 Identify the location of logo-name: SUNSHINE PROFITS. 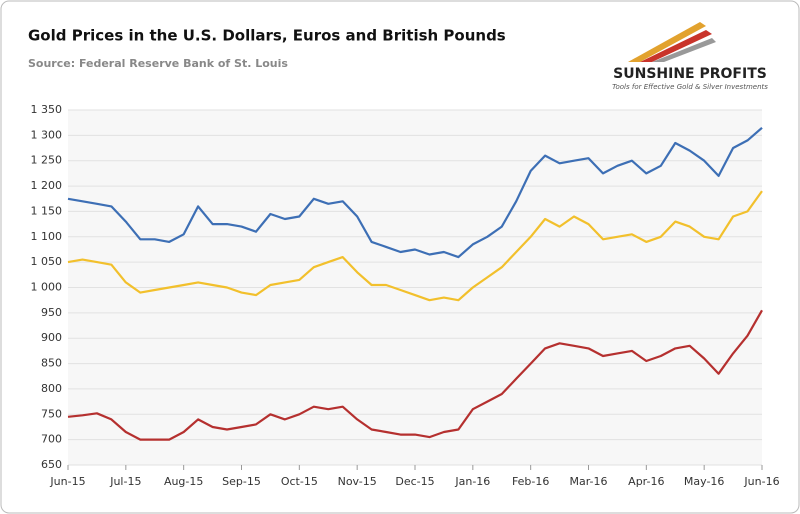
(690, 74).